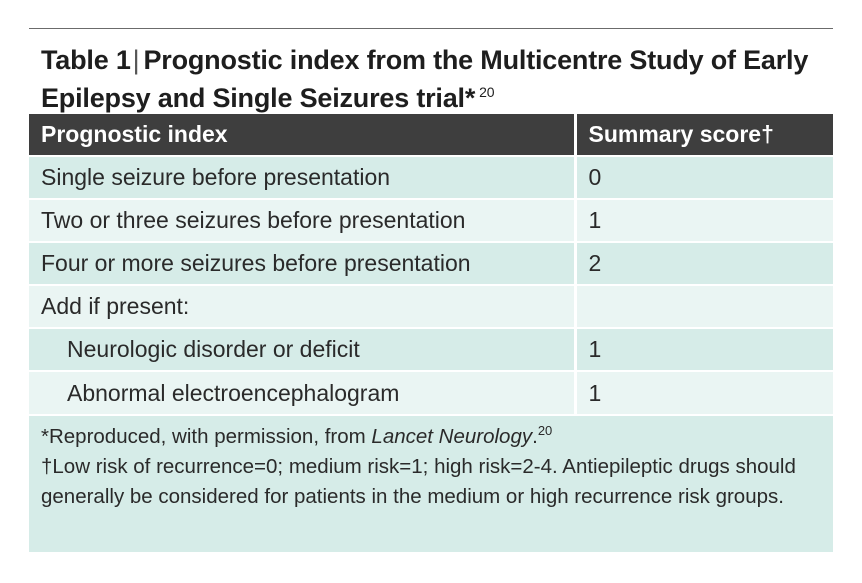 Image resolution: width=862 pixels, height=583 pixels. I want to click on row-label: Add if present:, so click(303, 306).